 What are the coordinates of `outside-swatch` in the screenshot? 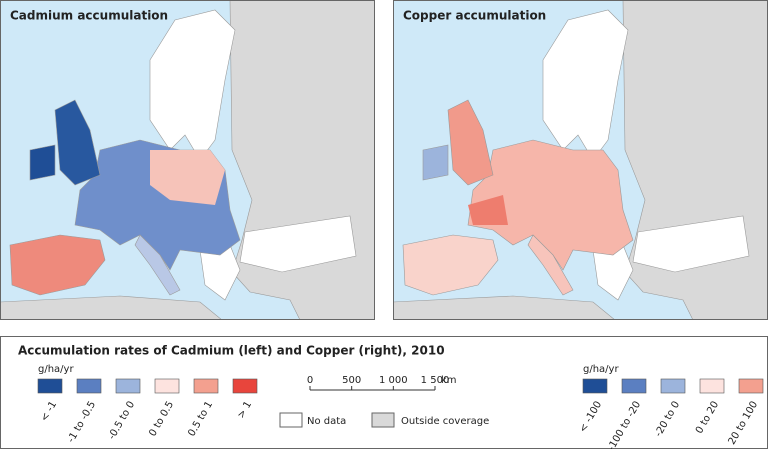 It's located at (383, 420).